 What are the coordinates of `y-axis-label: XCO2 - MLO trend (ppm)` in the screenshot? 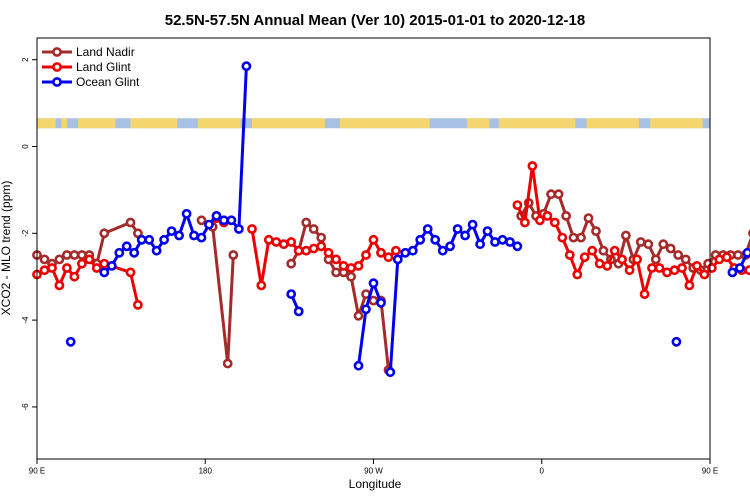 It's located at (6, 248).